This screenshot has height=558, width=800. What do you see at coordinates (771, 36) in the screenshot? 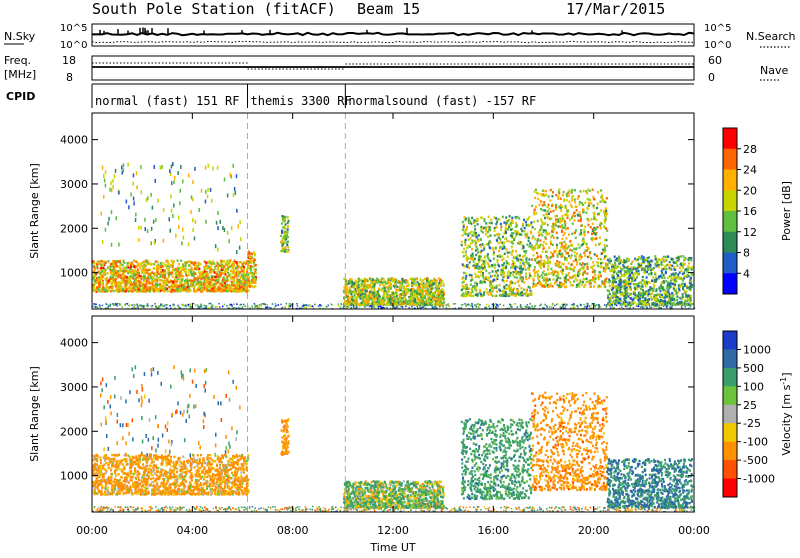
I see `nsearch-label: N.Search` at bounding box center [771, 36].